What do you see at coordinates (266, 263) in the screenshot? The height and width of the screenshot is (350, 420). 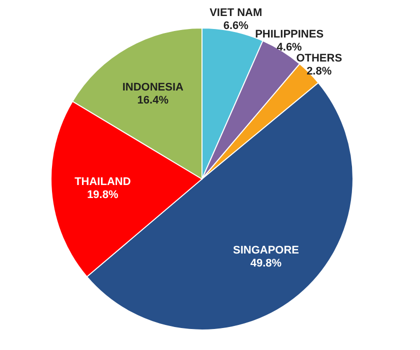 I see `data-label: 49.8%` at bounding box center [266, 263].